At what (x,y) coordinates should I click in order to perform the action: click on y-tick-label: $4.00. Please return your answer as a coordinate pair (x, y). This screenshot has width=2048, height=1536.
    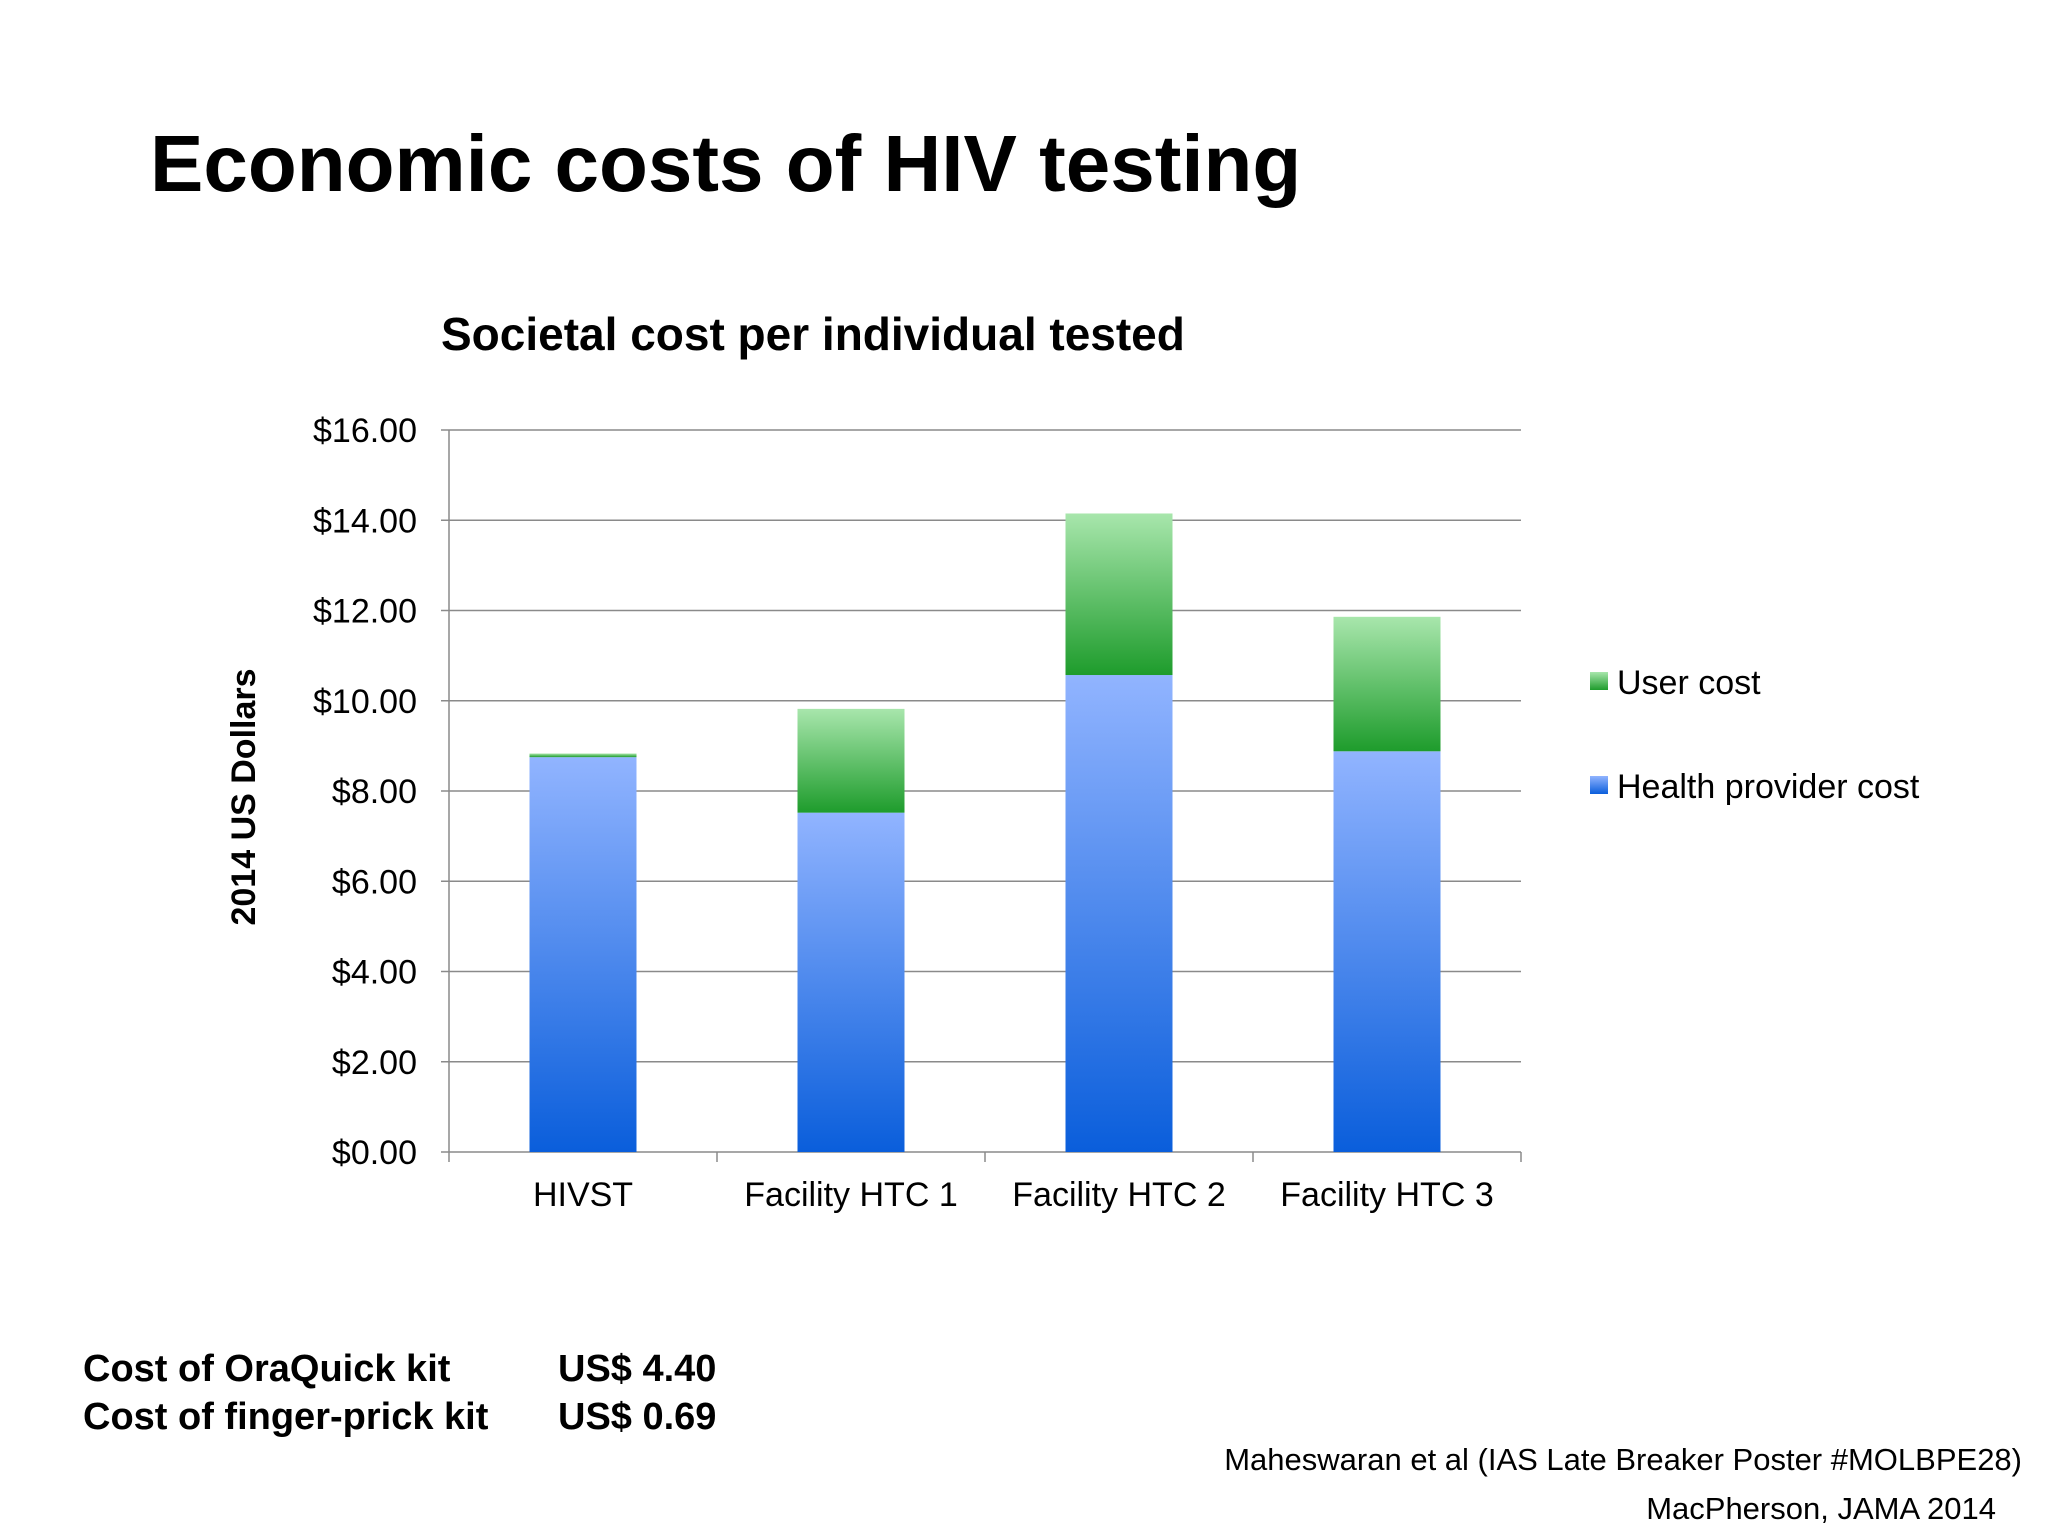
    Looking at the image, I should click on (374, 973).